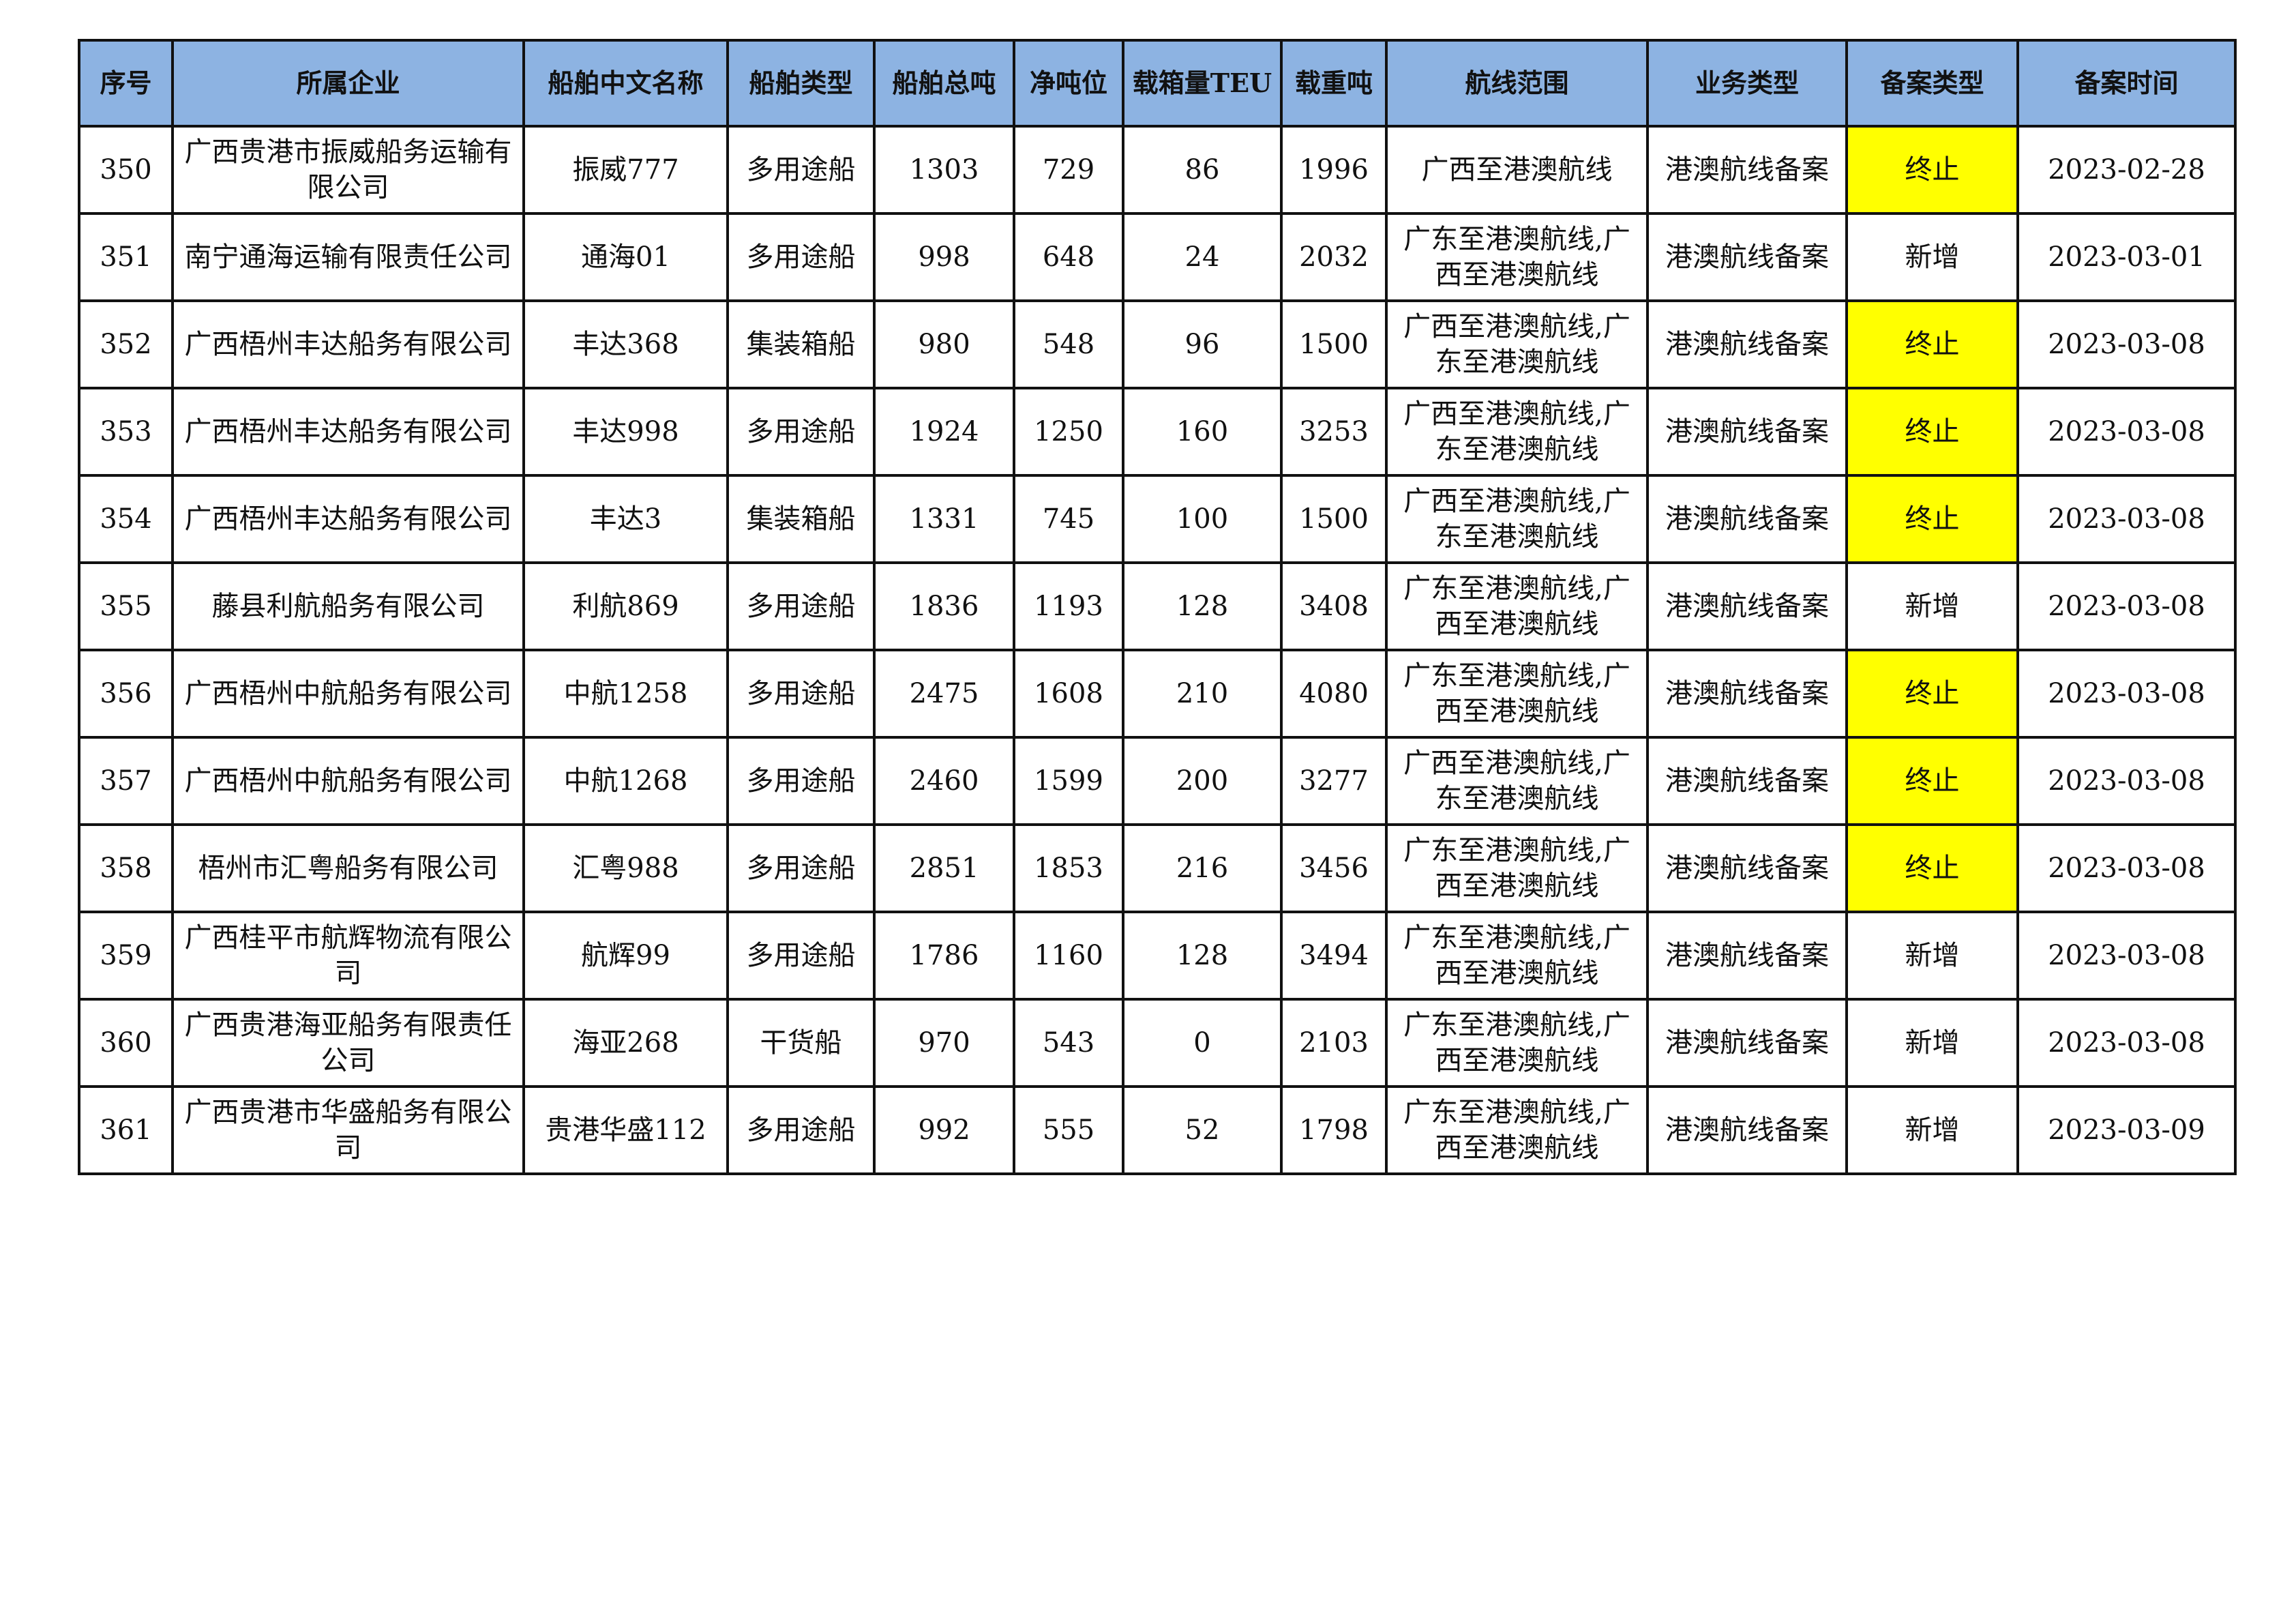  What do you see at coordinates (126, 956) in the screenshot?
I see `cell-index: 359` at bounding box center [126, 956].